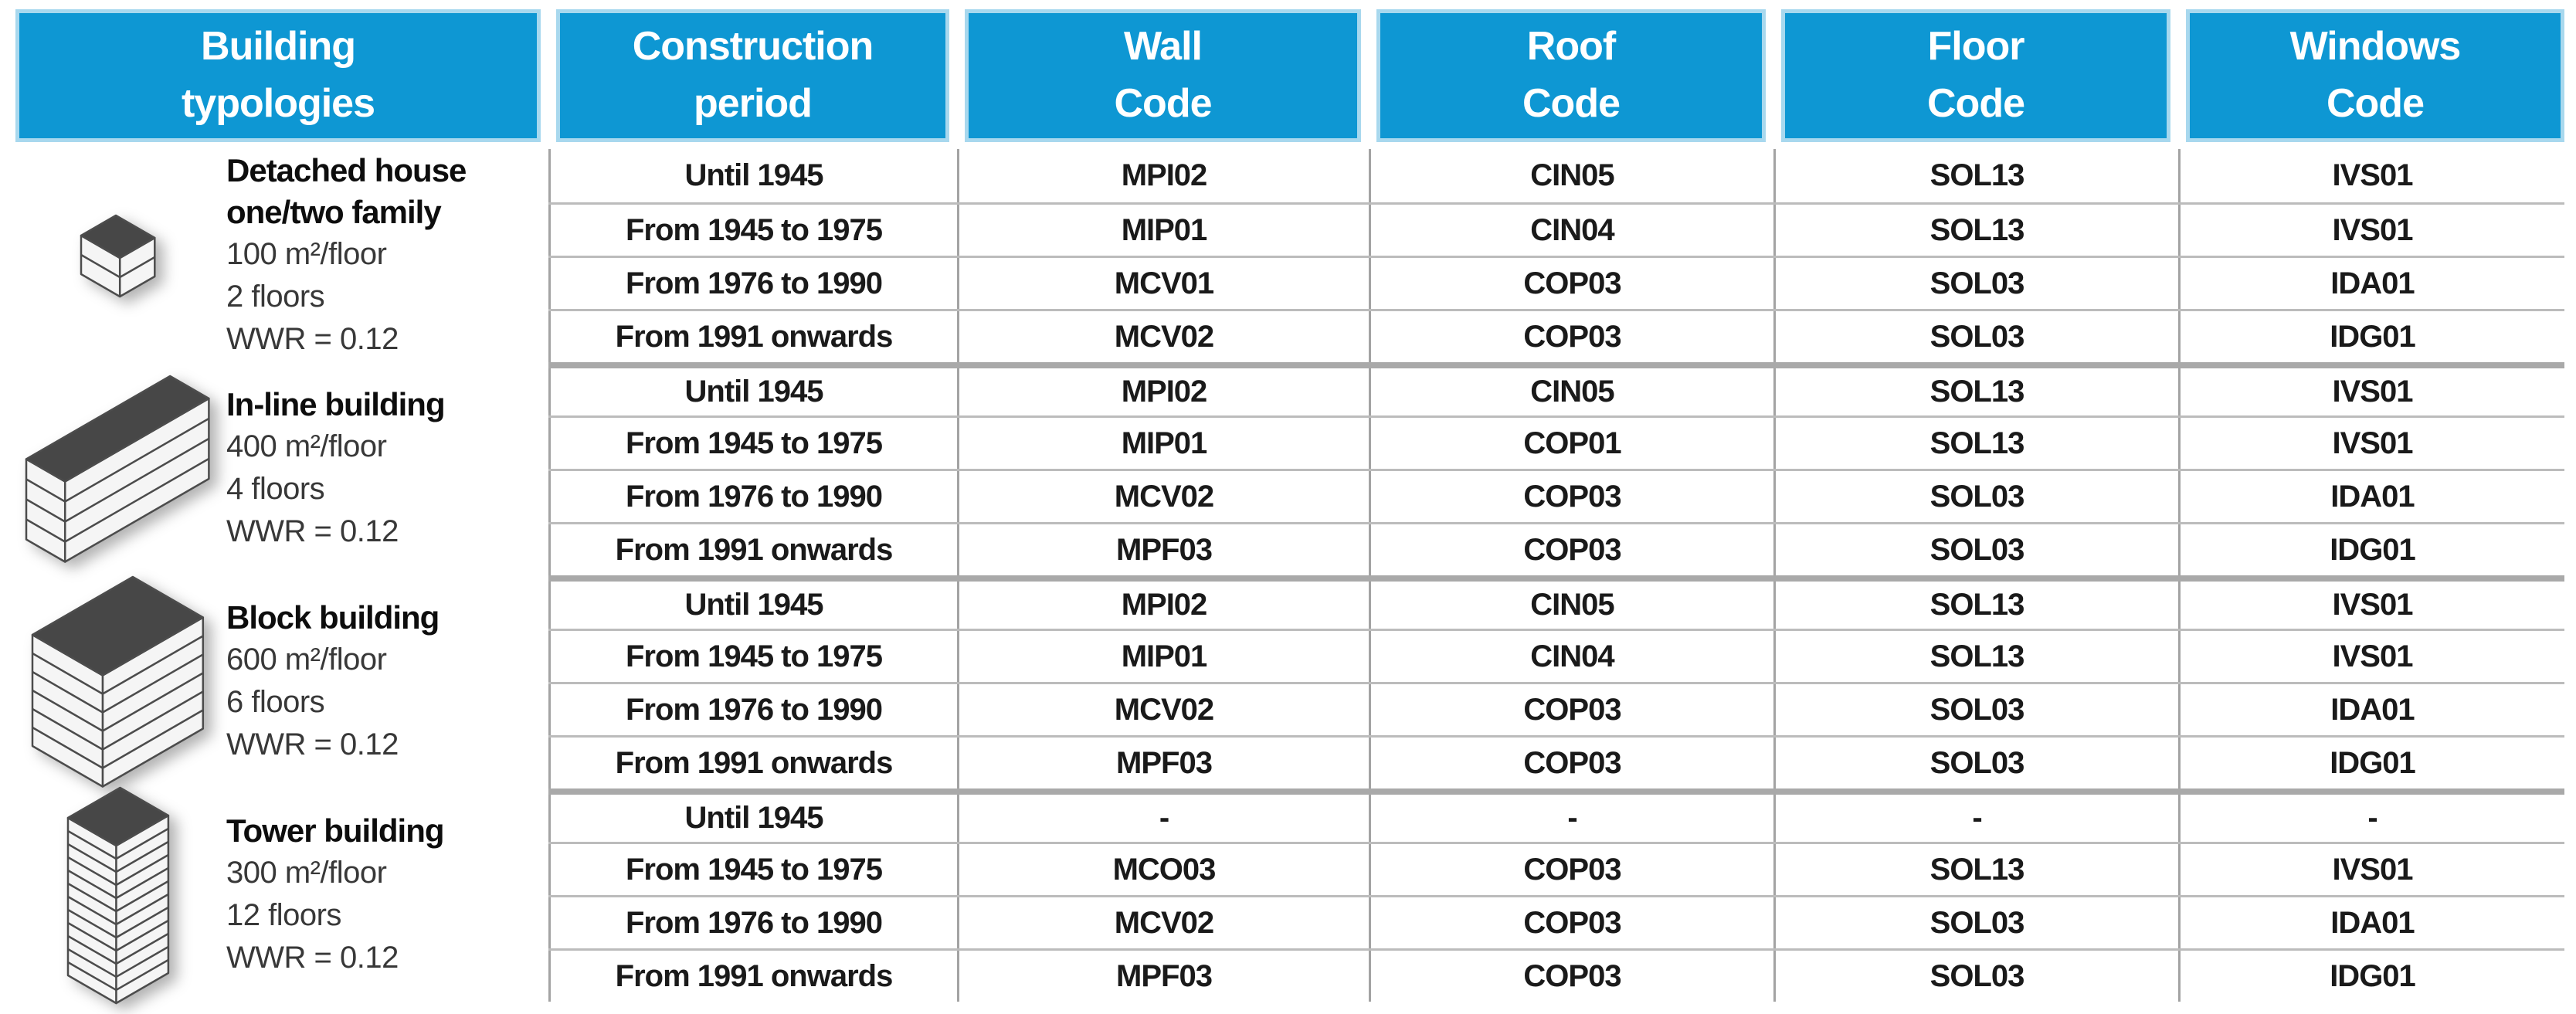 This screenshot has width=2576, height=1014. I want to click on cell-wall: MCO03, so click(1163, 869).